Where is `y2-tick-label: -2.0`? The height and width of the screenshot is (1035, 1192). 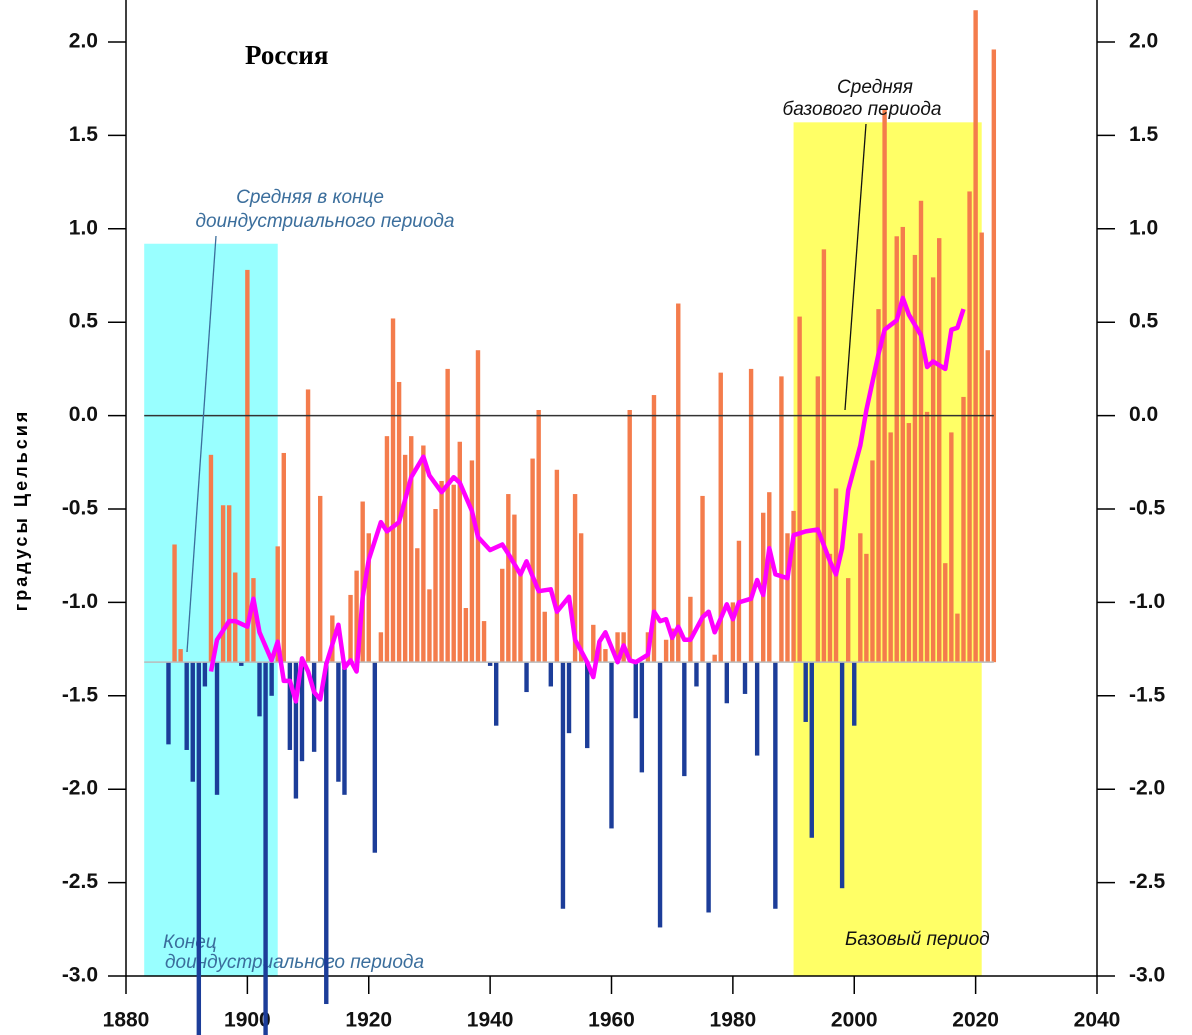
y2-tick-label: -2.0 is located at coordinates (1147, 788).